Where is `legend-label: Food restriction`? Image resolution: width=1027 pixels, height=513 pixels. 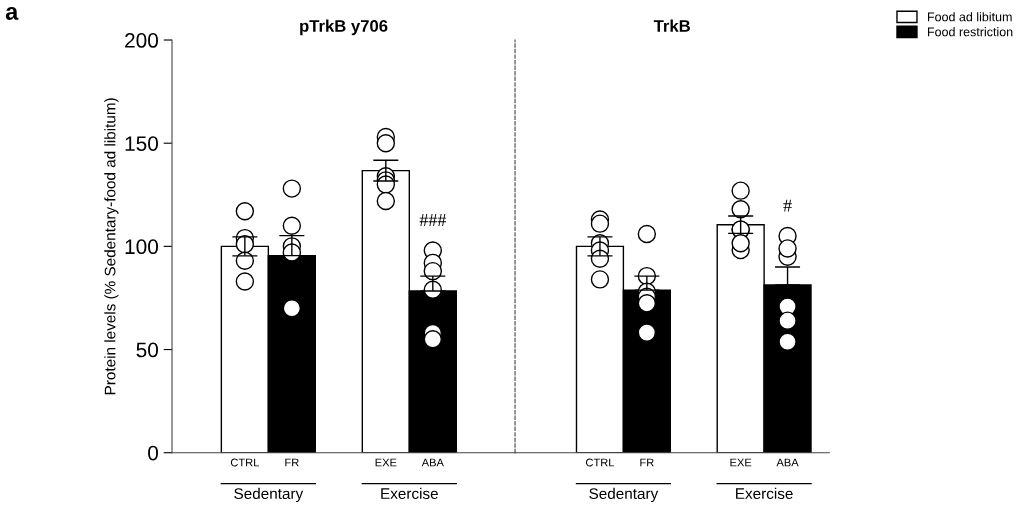
legend-label: Food restriction is located at coordinates (970, 32).